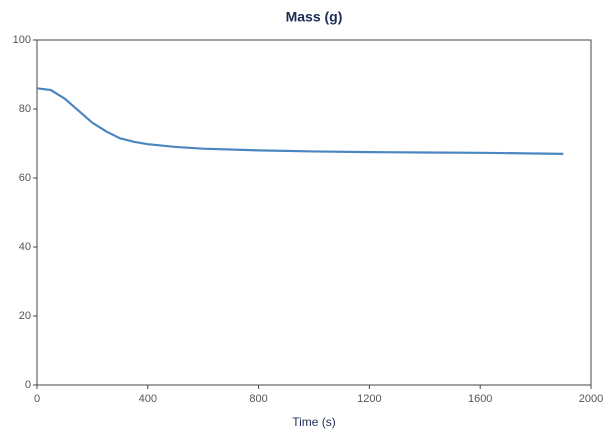 The width and height of the screenshot is (607, 434). I want to click on y-tick-label: 20, so click(25, 316).